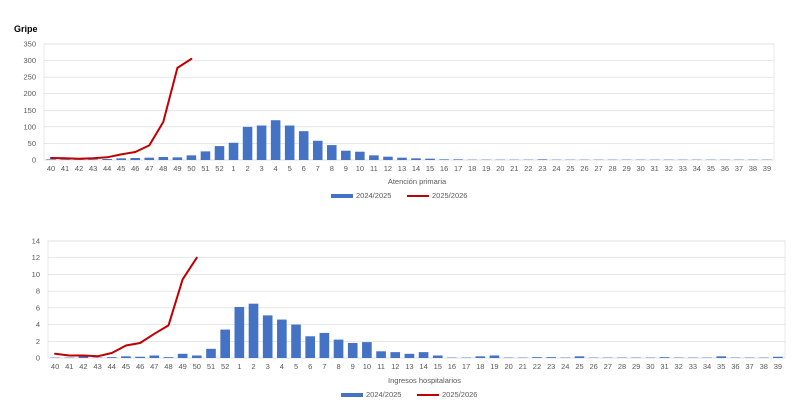 Image resolution: width=800 pixels, height=414 pixels. What do you see at coordinates (669, 168) in the screenshot?
I see `top-x-tick-label: 32` at bounding box center [669, 168].